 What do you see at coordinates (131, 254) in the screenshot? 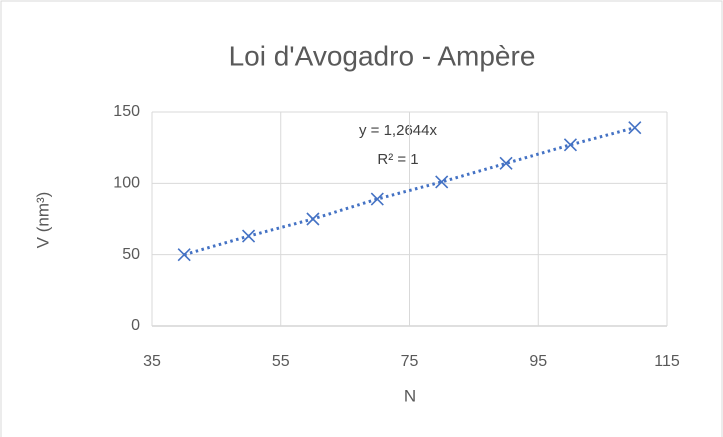
I see `y-tick-label: 50` at bounding box center [131, 254].